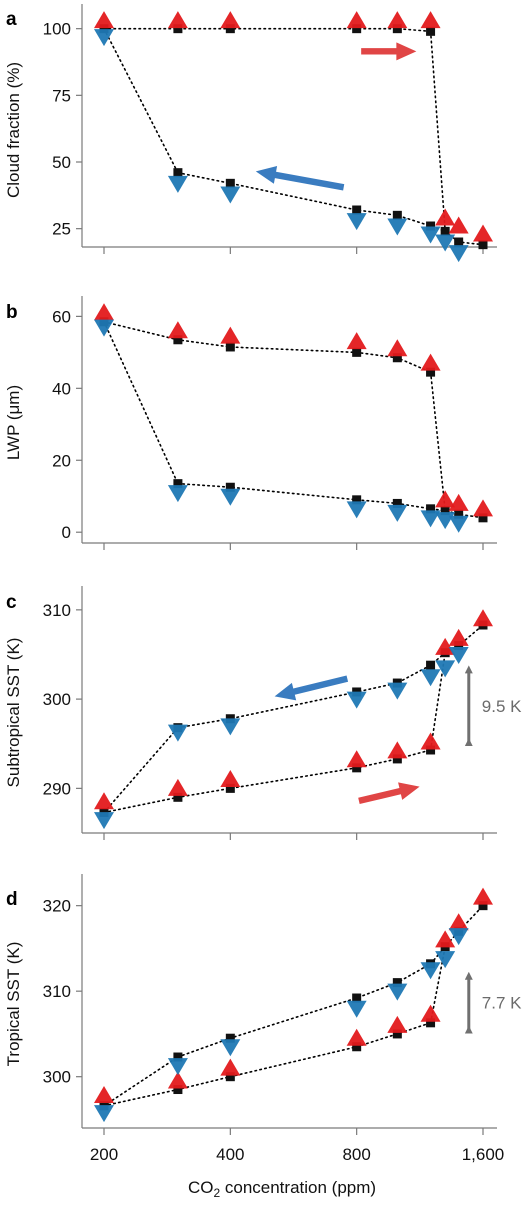  I want to click on span-label: 9.5 K, so click(502, 706).